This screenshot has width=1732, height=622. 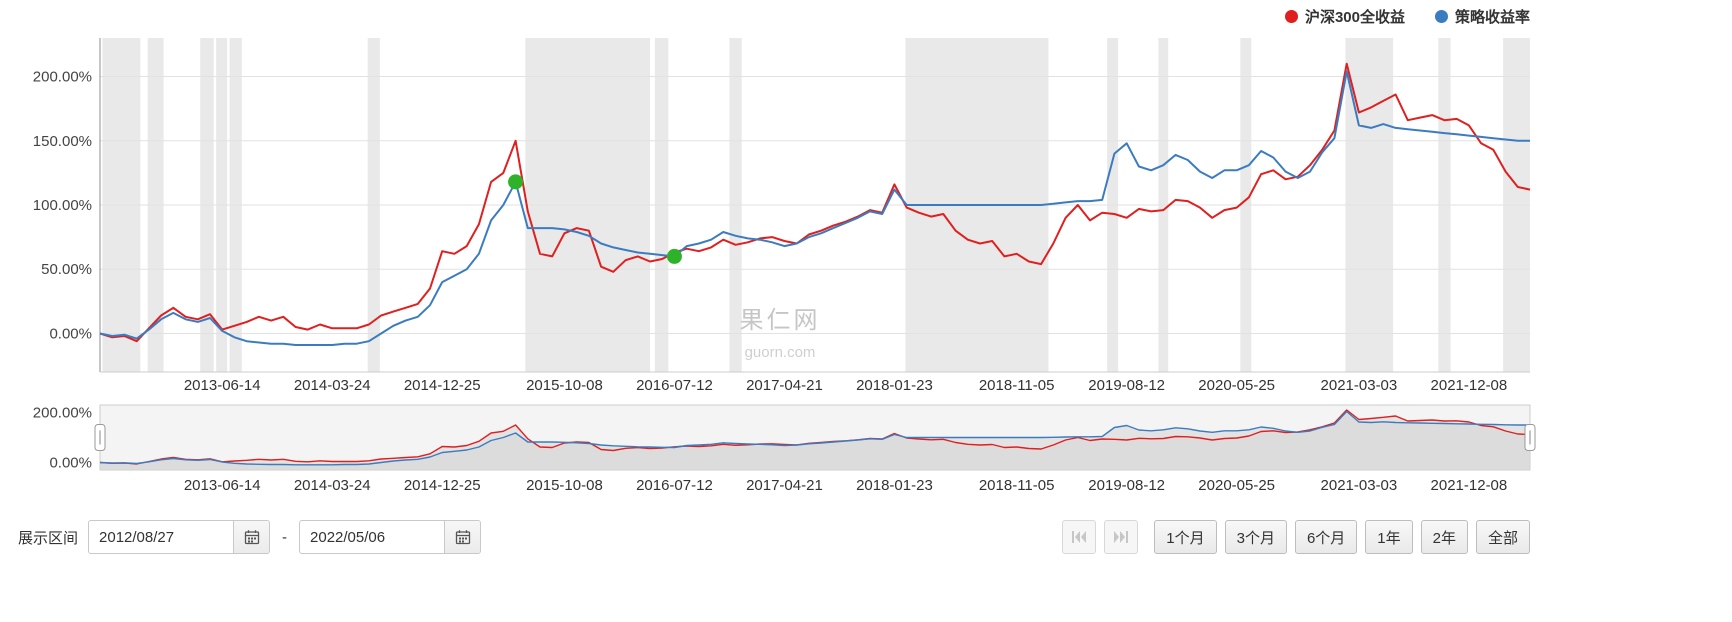 What do you see at coordinates (1389, 537) in the screenshot?
I see `range-1-year-button: 1年` at bounding box center [1389, 537].